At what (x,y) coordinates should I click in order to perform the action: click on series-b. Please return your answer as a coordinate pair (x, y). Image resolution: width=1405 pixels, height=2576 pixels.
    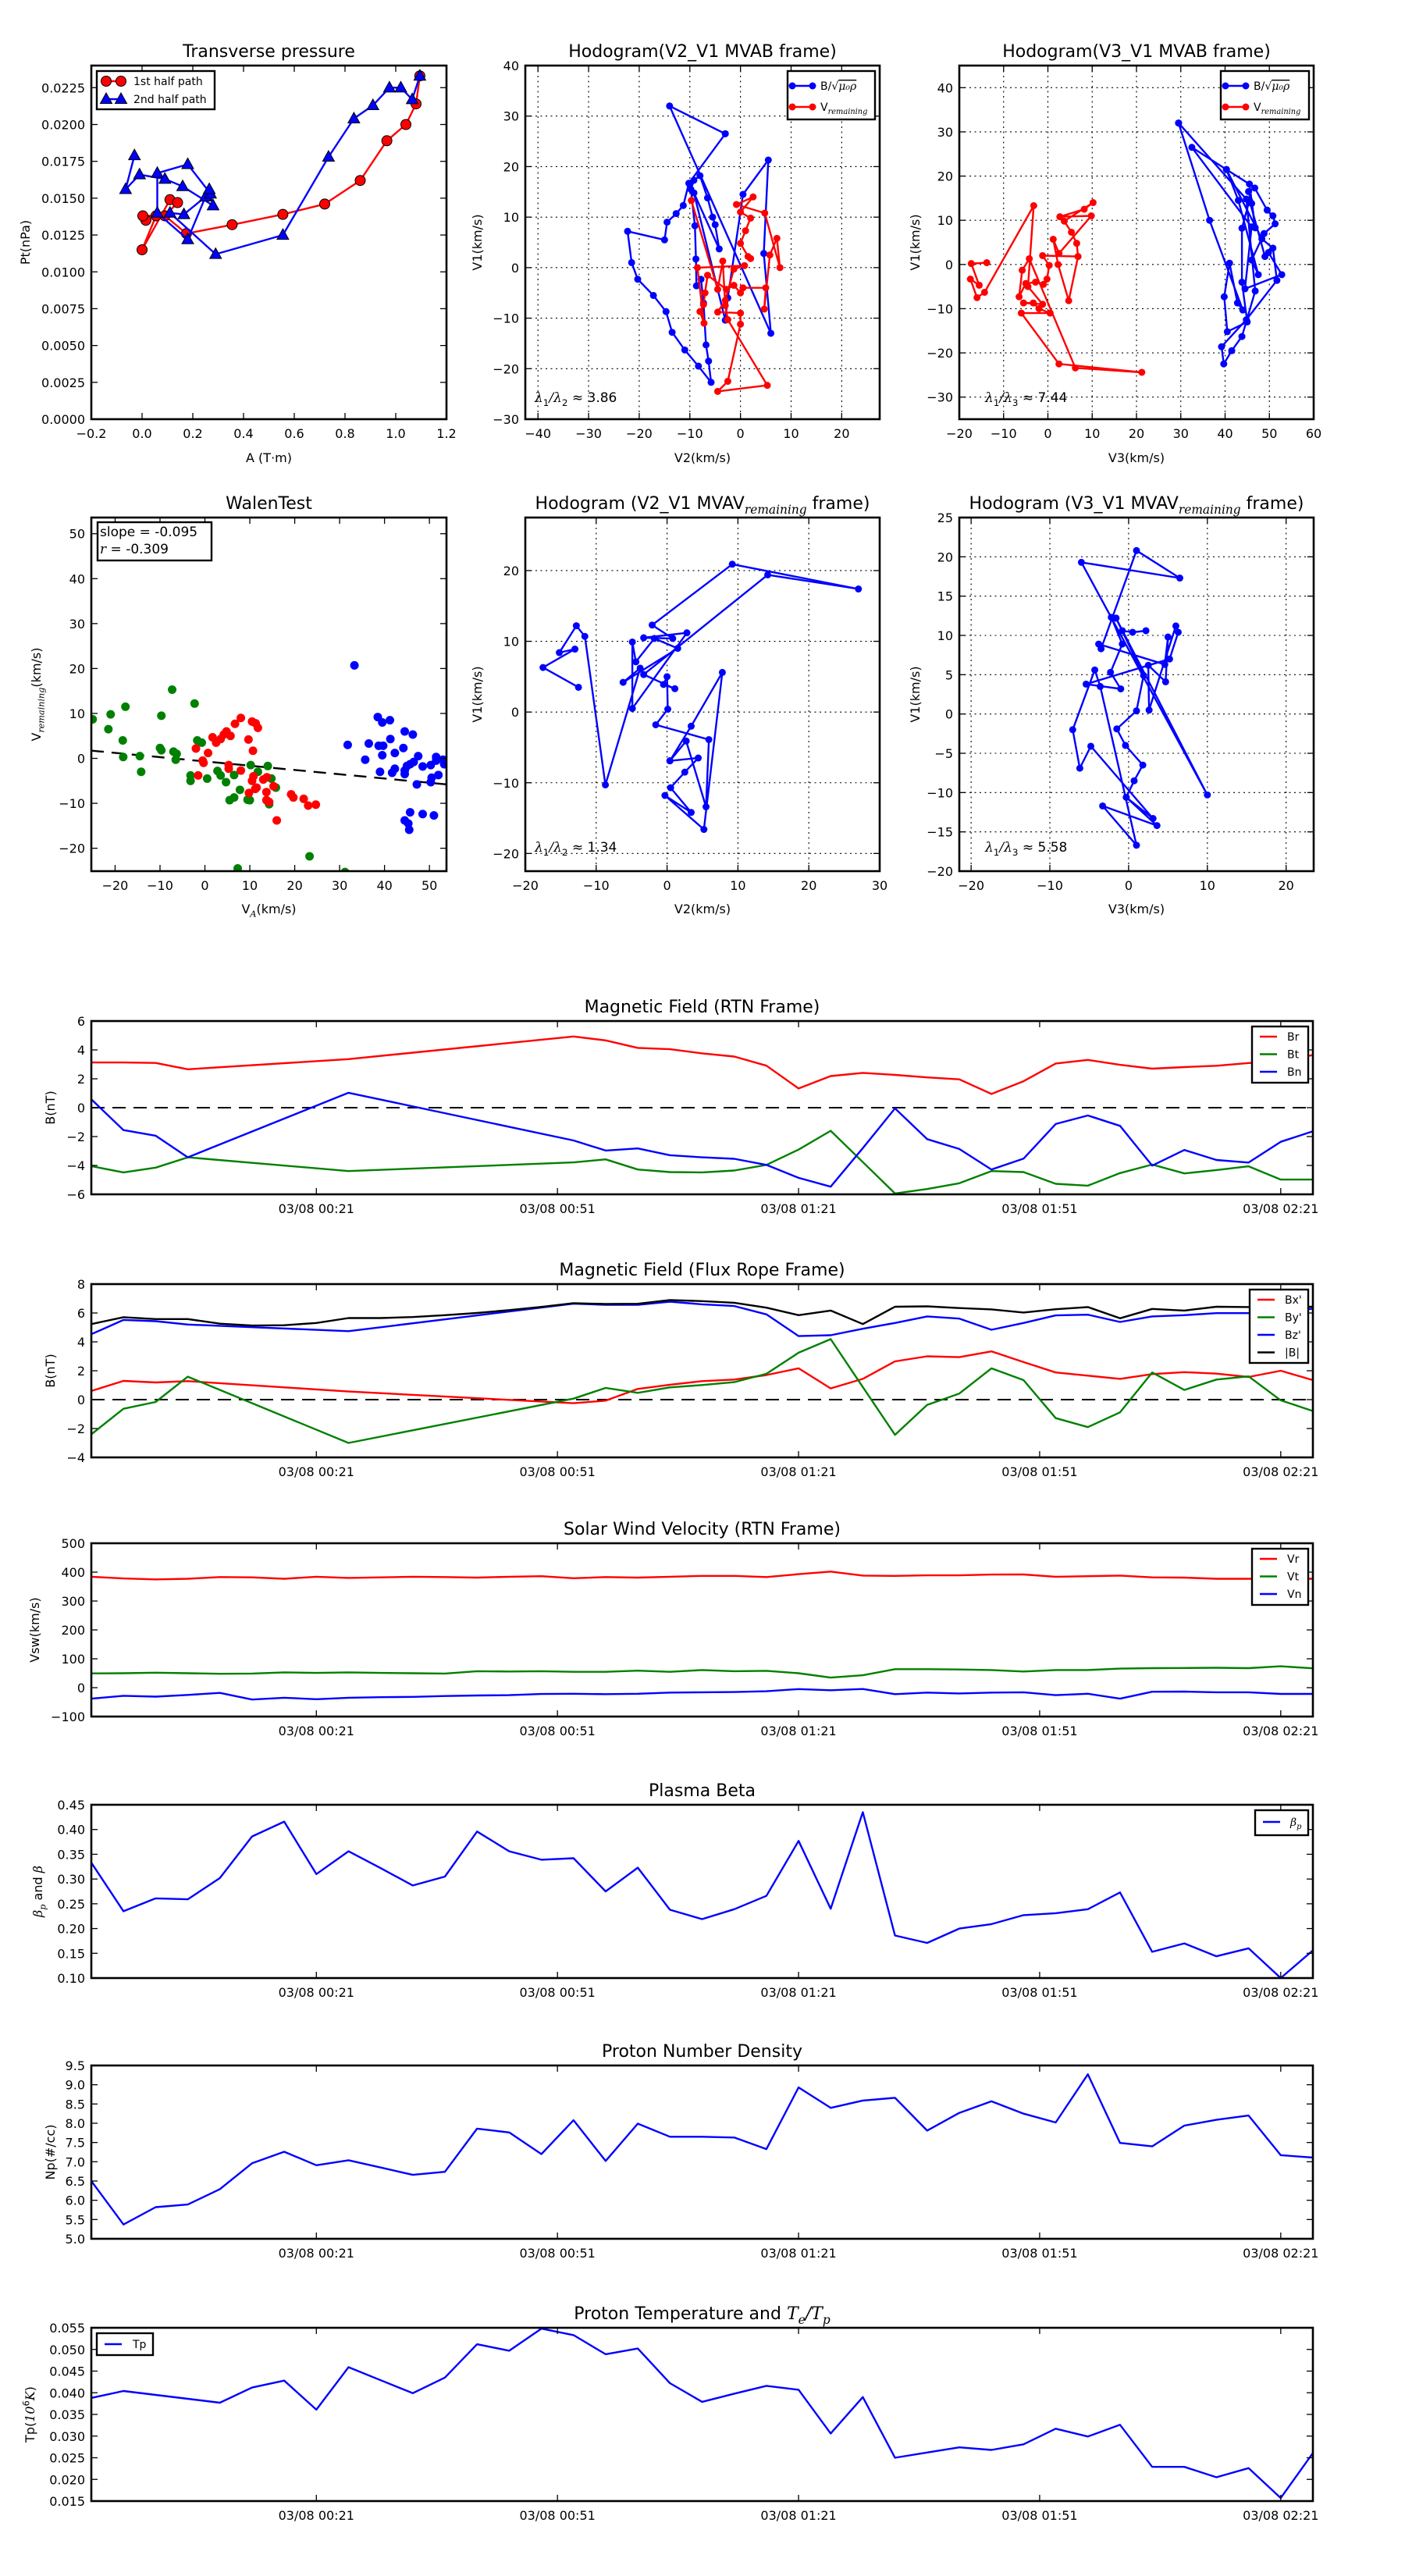
    Looking at the image, I should click on (699, 244).